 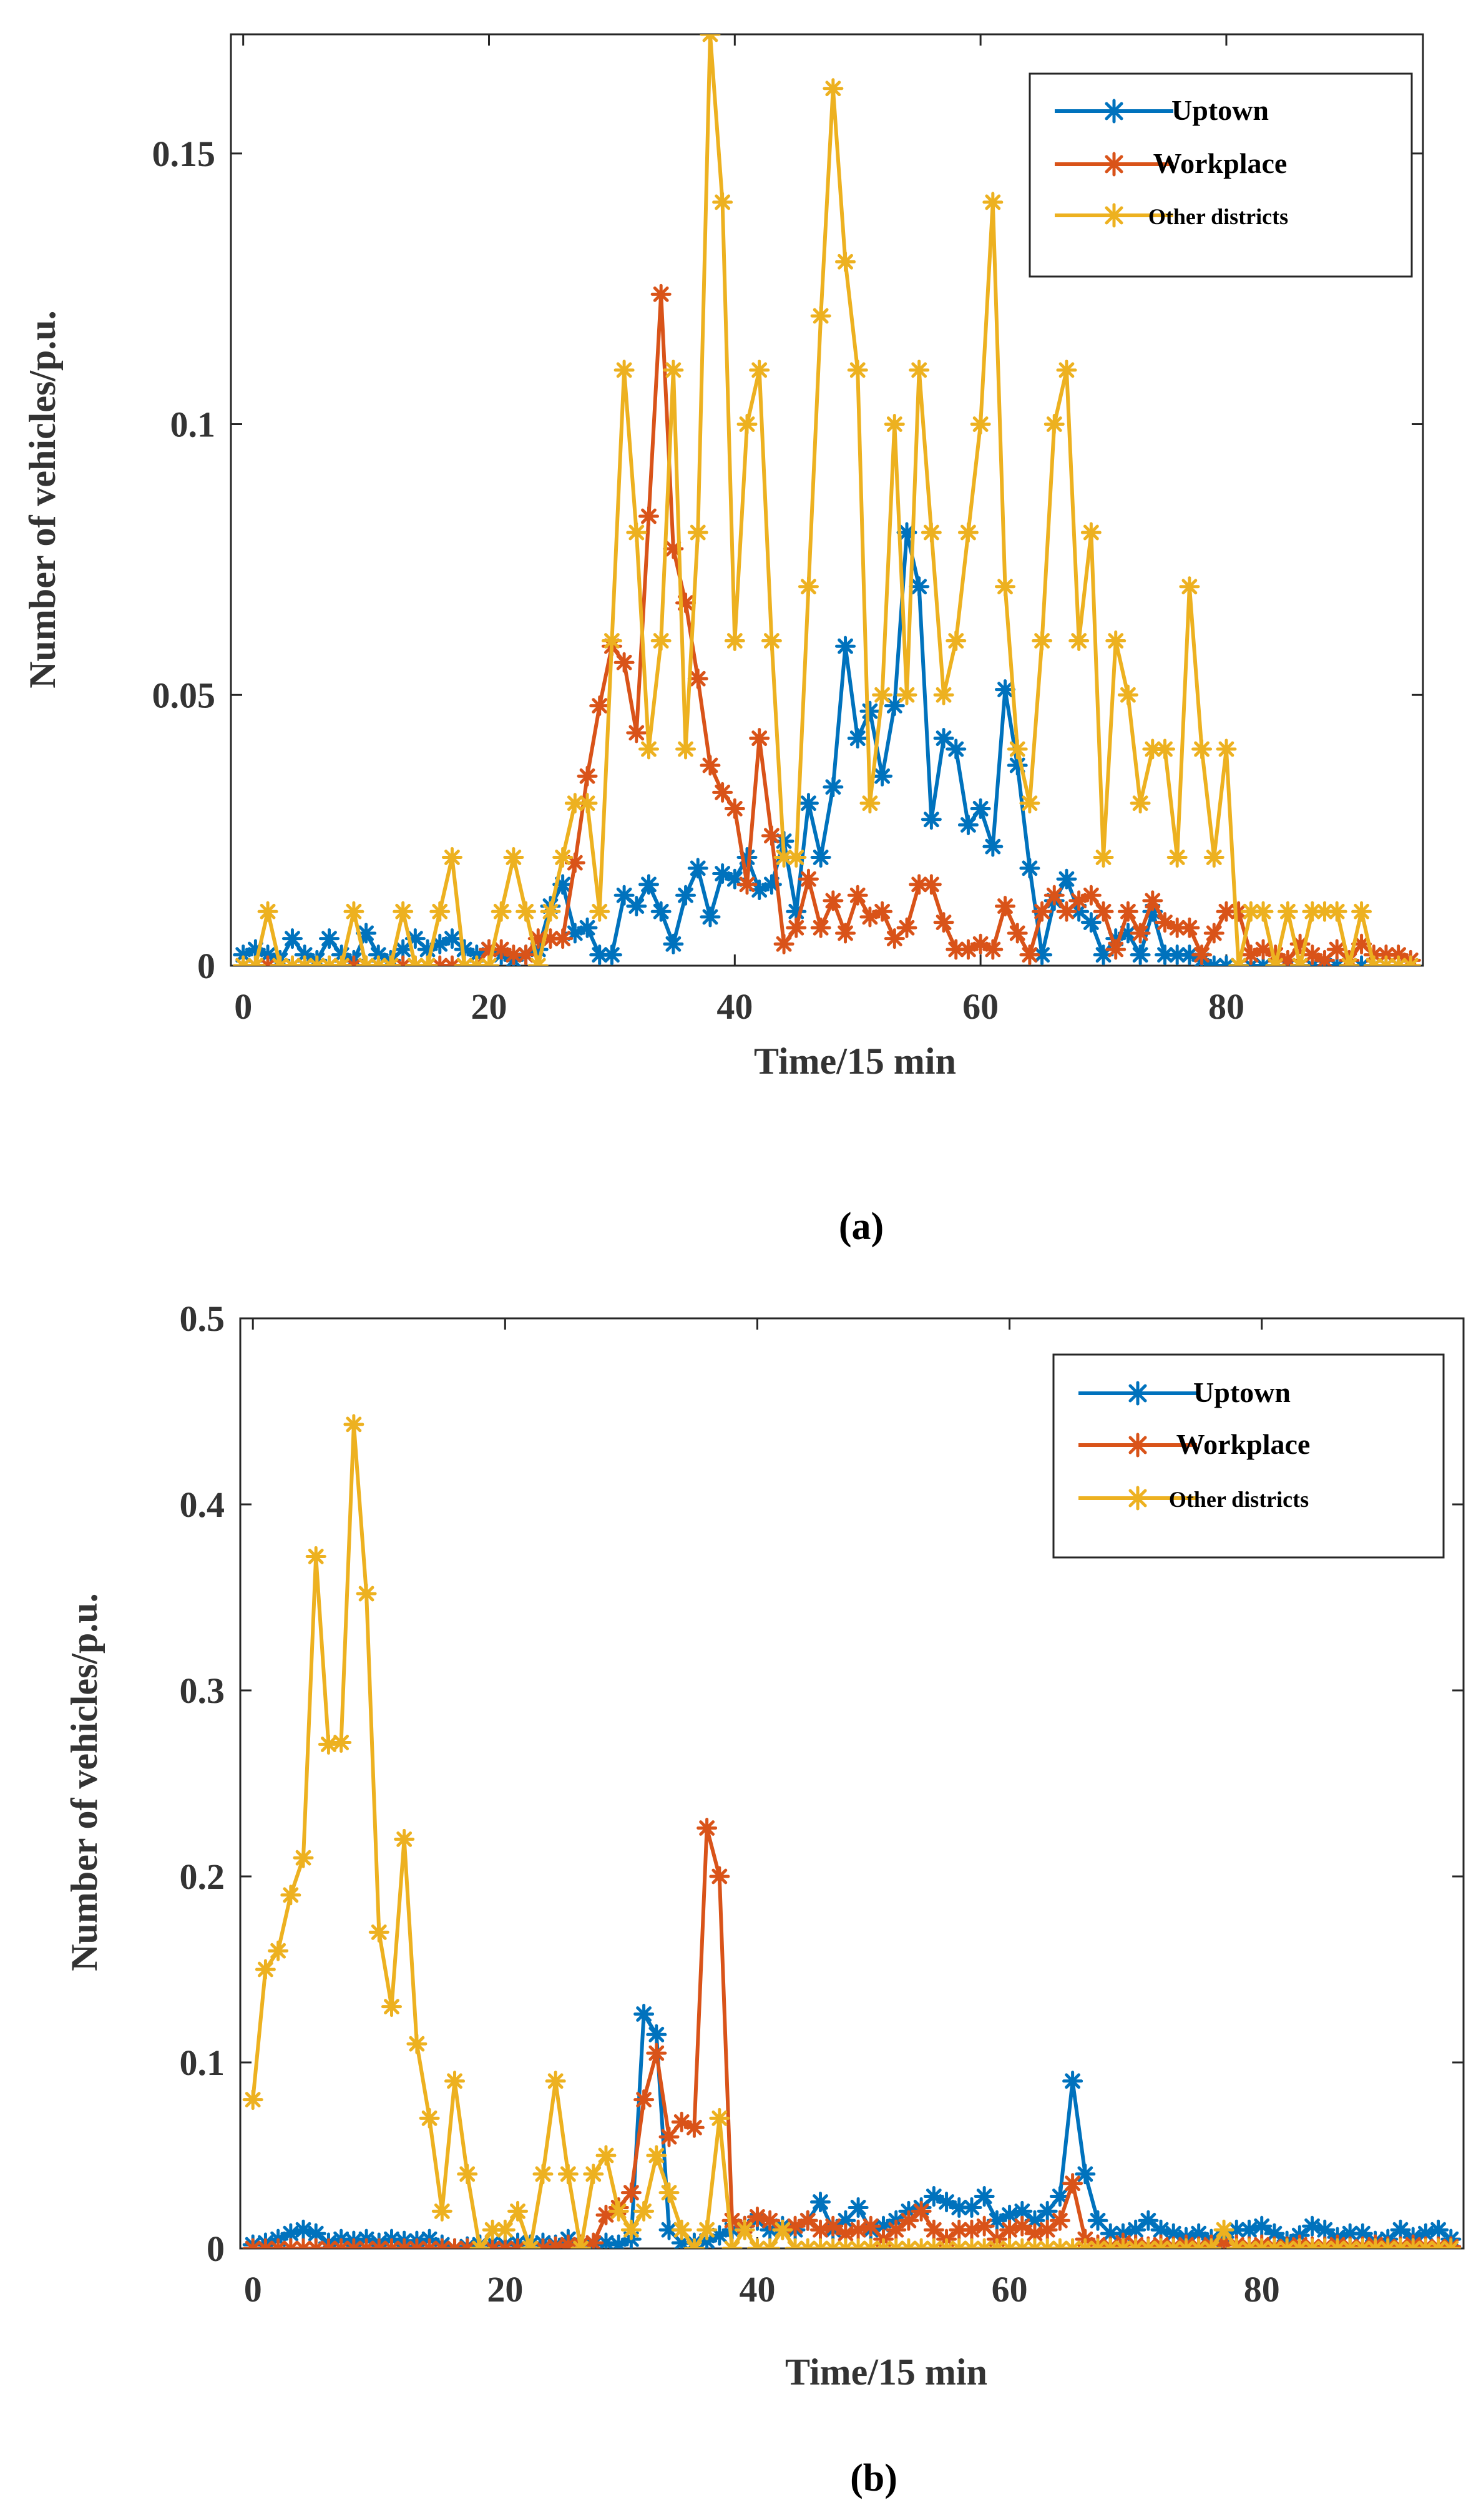 I want to click on x-tick-label: 0, so click(x=243, y=1006).